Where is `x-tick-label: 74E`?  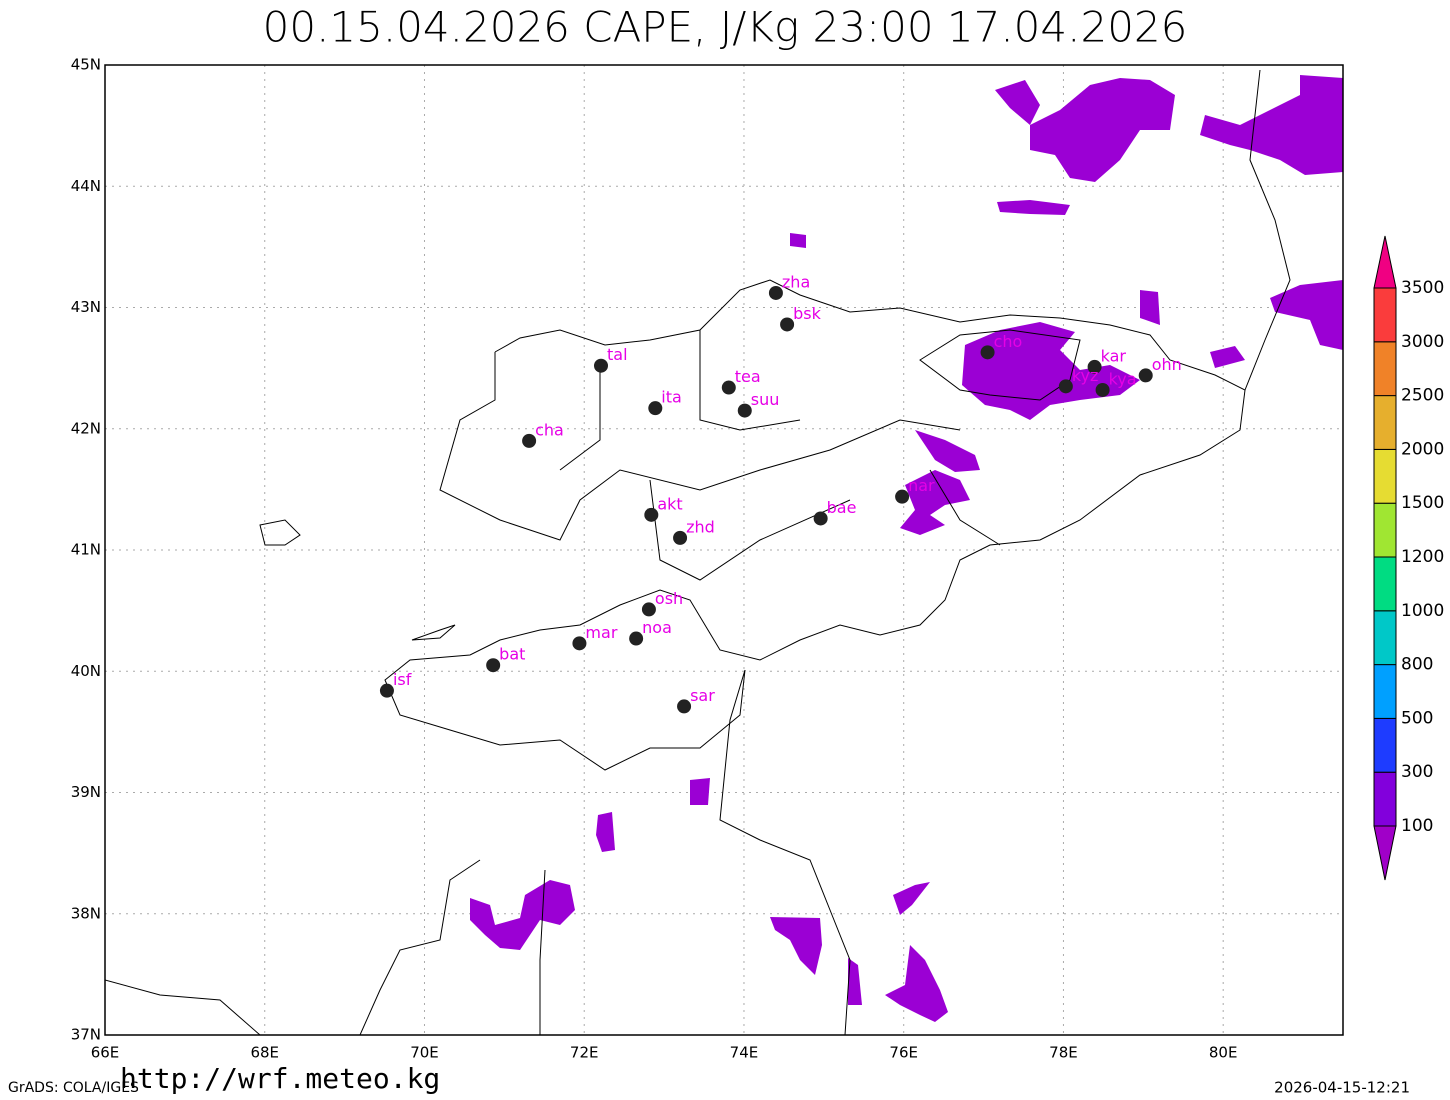 x-tick-label: 74E is located at coordinates (744, 1053).